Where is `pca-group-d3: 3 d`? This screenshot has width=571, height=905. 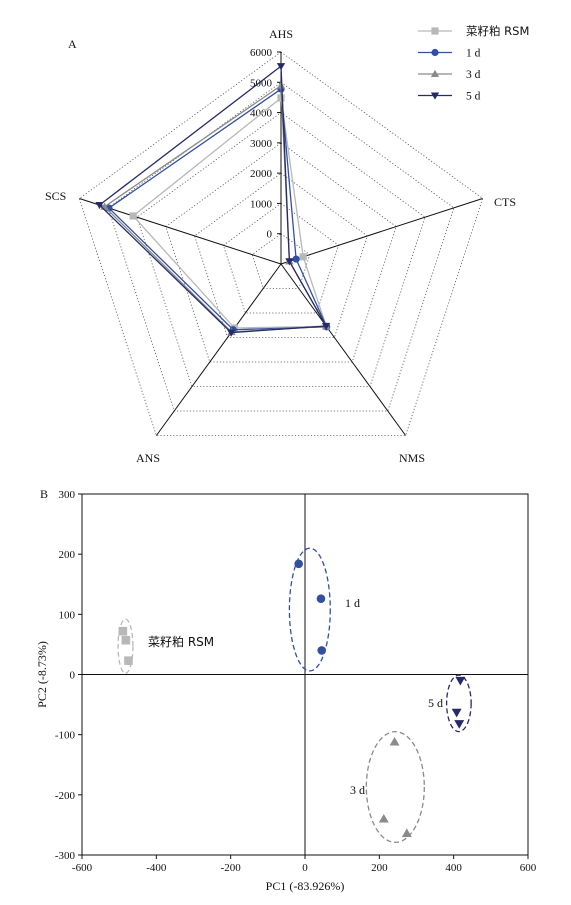
pca-group-d3: 3 d is located at coordinates (387, 787).